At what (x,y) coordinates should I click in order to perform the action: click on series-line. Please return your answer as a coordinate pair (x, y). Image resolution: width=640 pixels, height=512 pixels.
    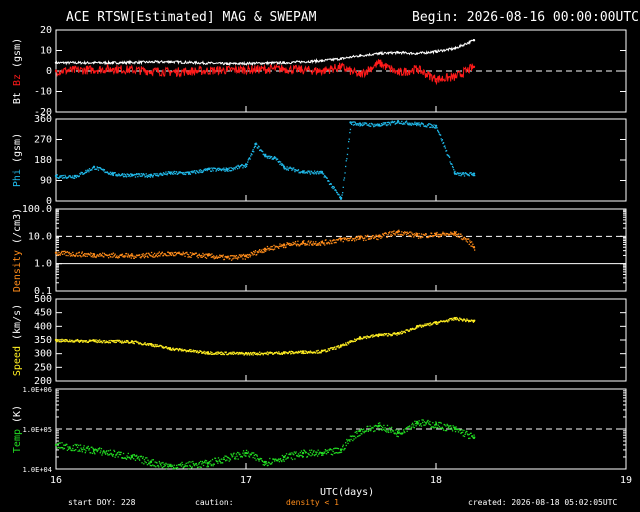
    Looking at the image, I should click on (265, 72).